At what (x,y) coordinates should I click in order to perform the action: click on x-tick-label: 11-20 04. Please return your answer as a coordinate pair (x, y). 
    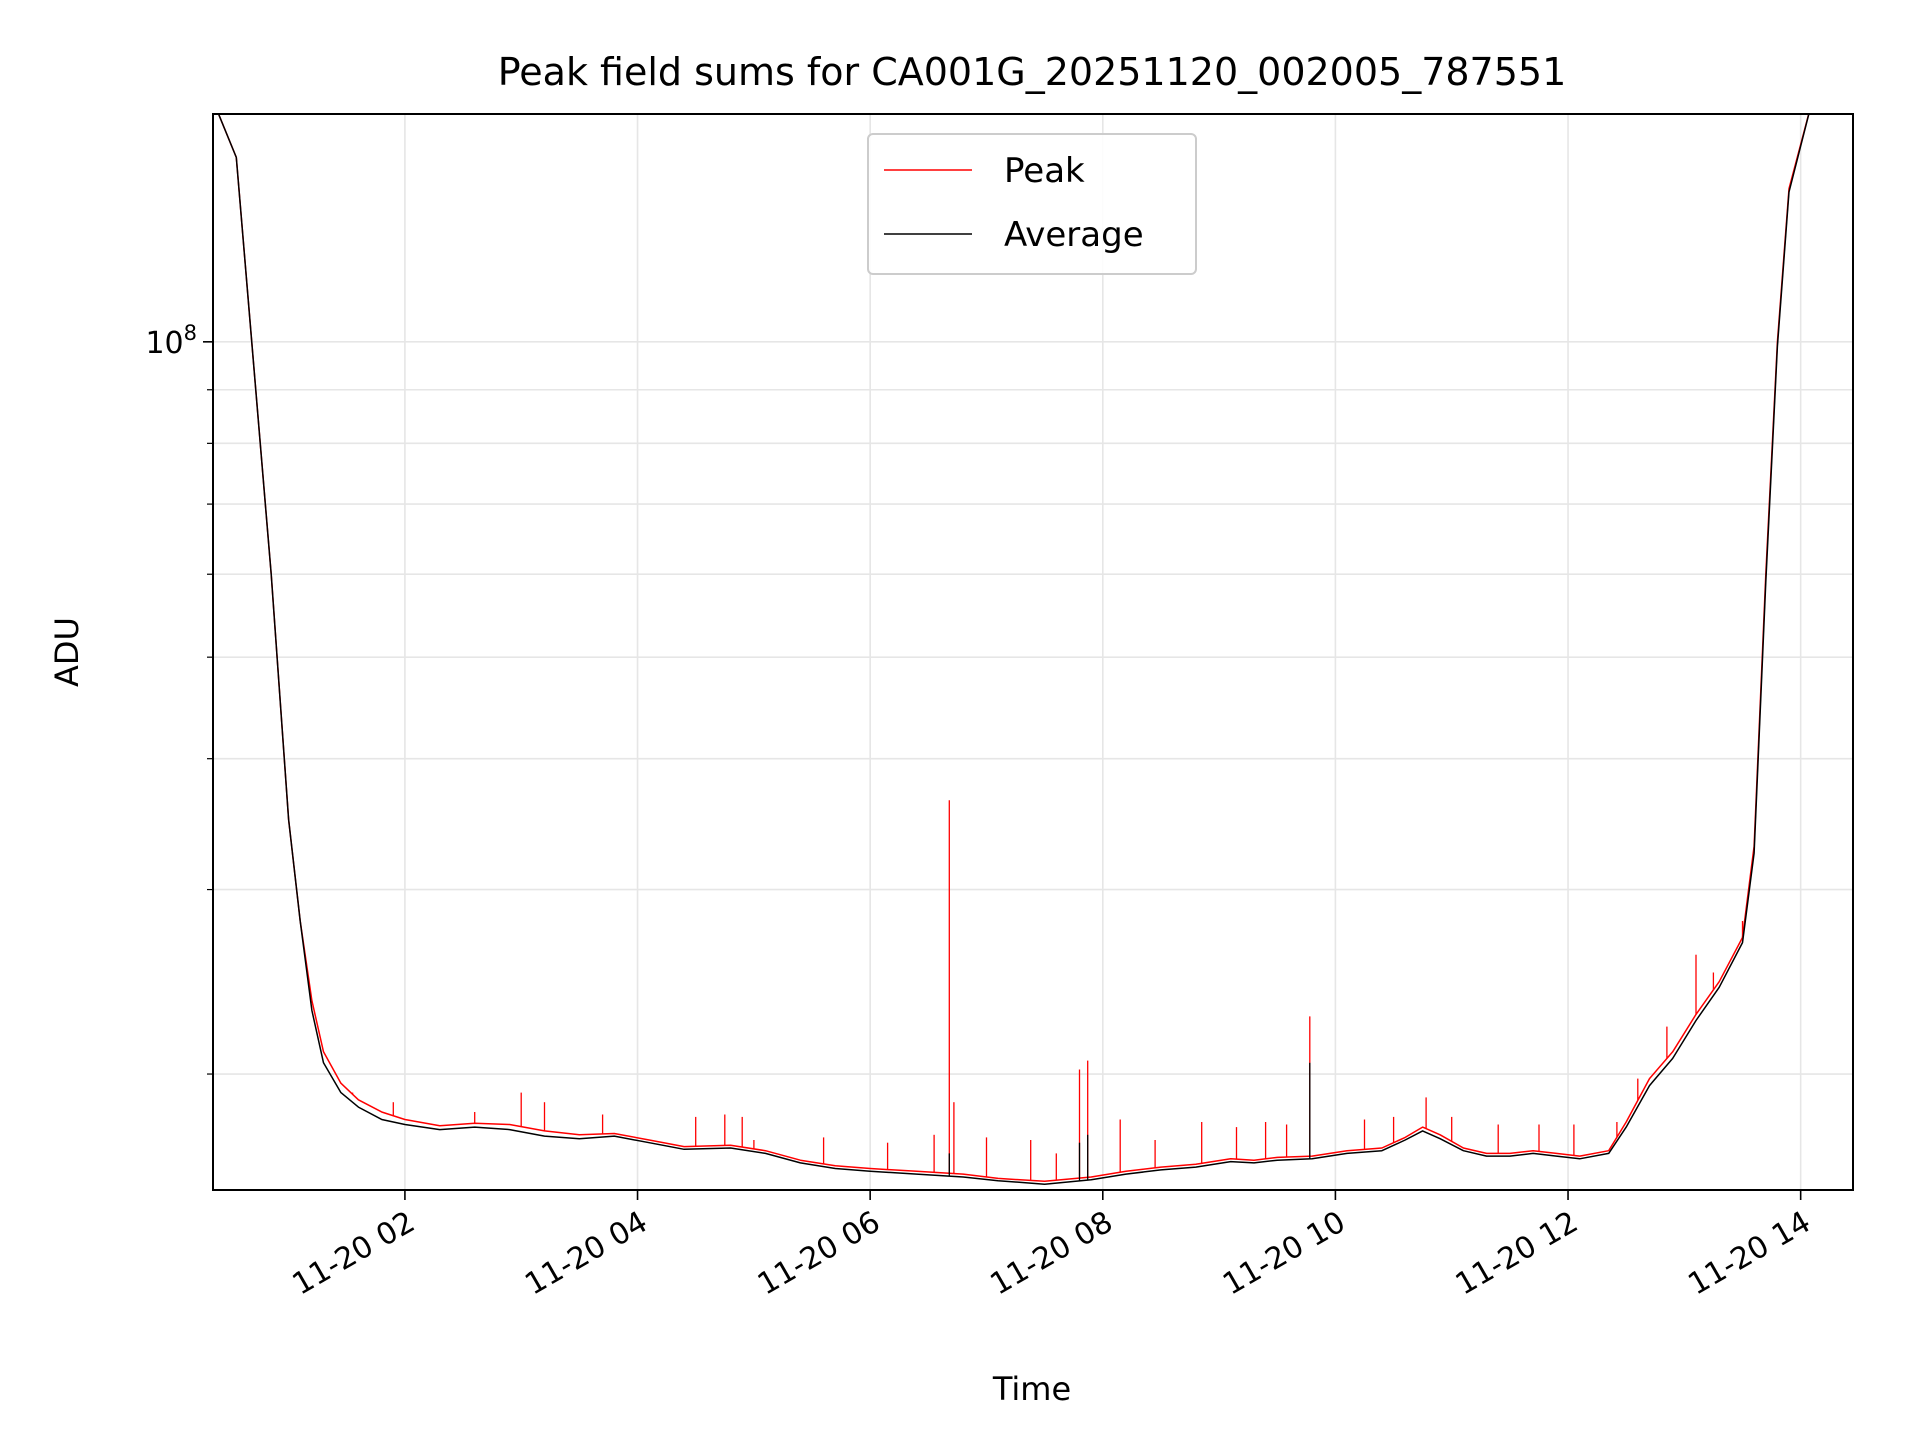
    Looking at the image, I should click on (586, 1254).